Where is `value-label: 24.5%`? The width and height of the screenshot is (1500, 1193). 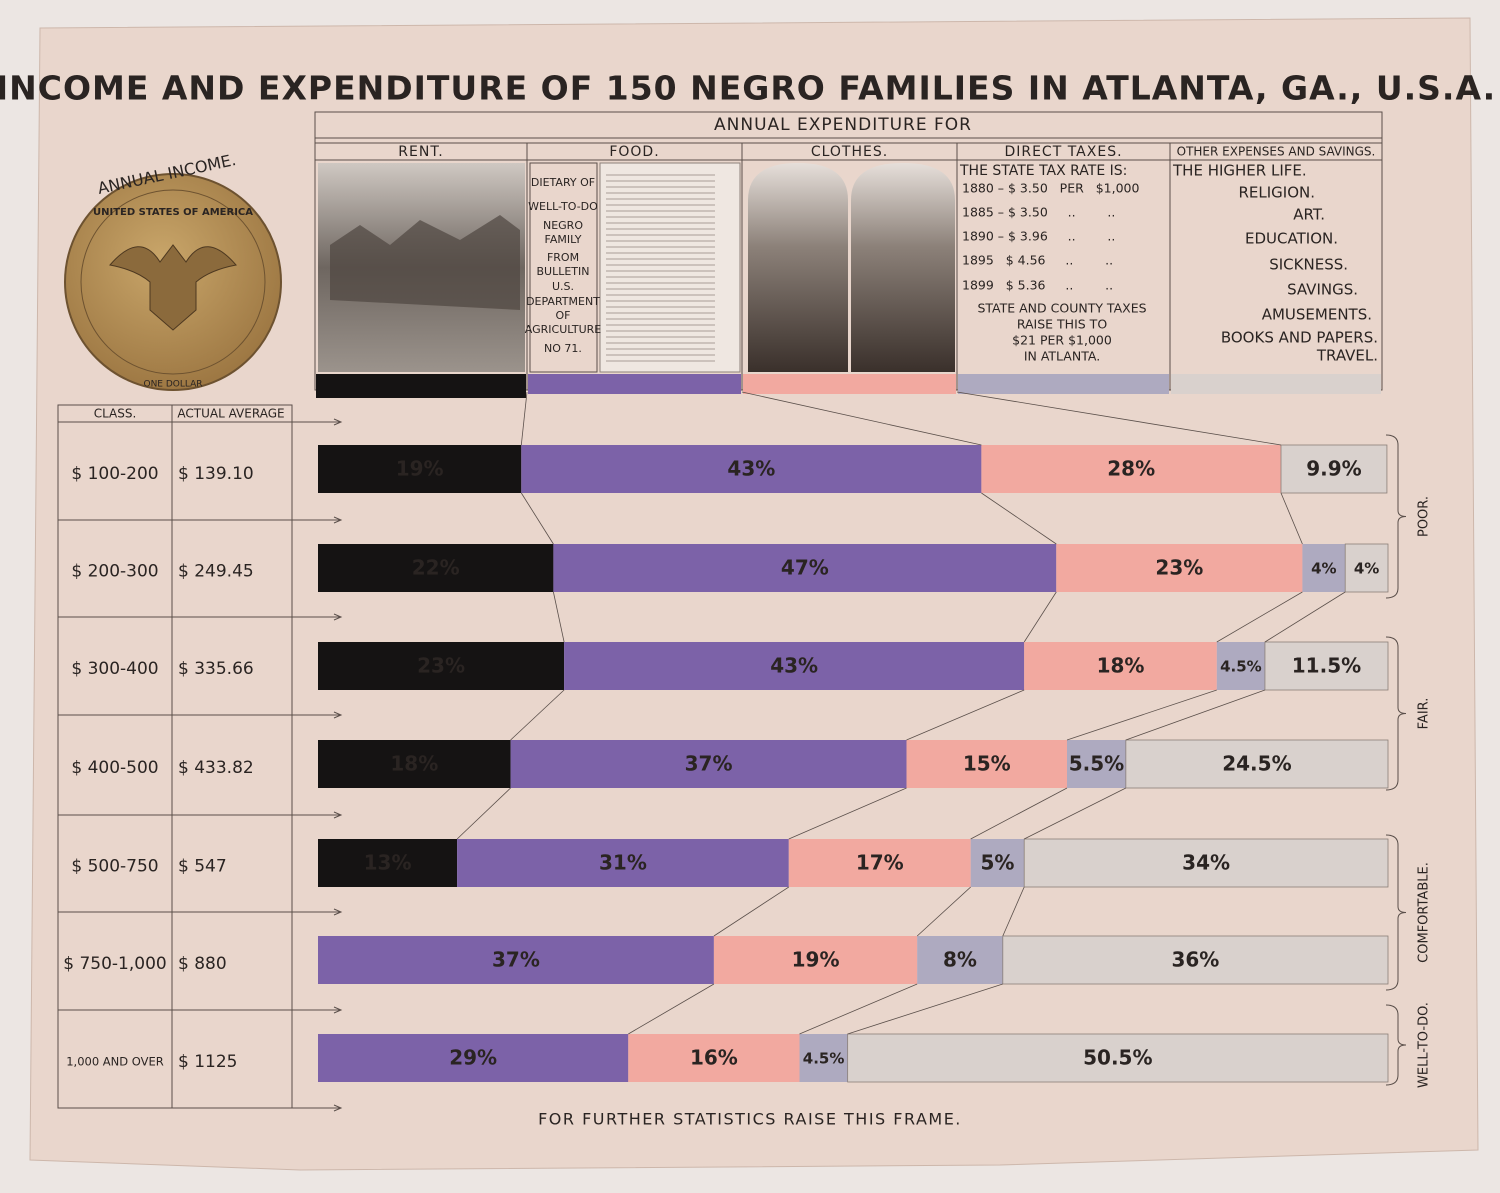
value-label: 24.5% is located at coordinates (1256, 764).